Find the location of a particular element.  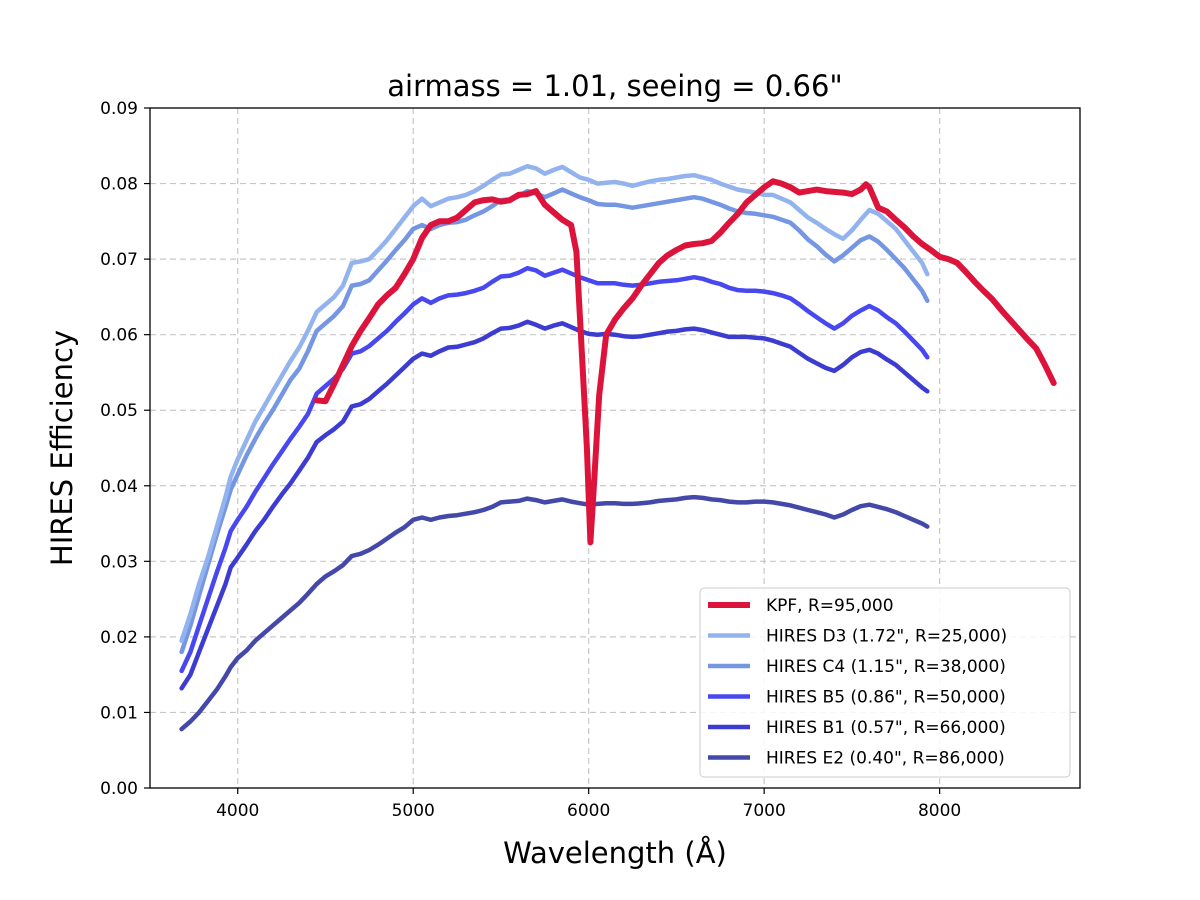

y-tick-label: 0.08 is located at coordinates (119, 185).